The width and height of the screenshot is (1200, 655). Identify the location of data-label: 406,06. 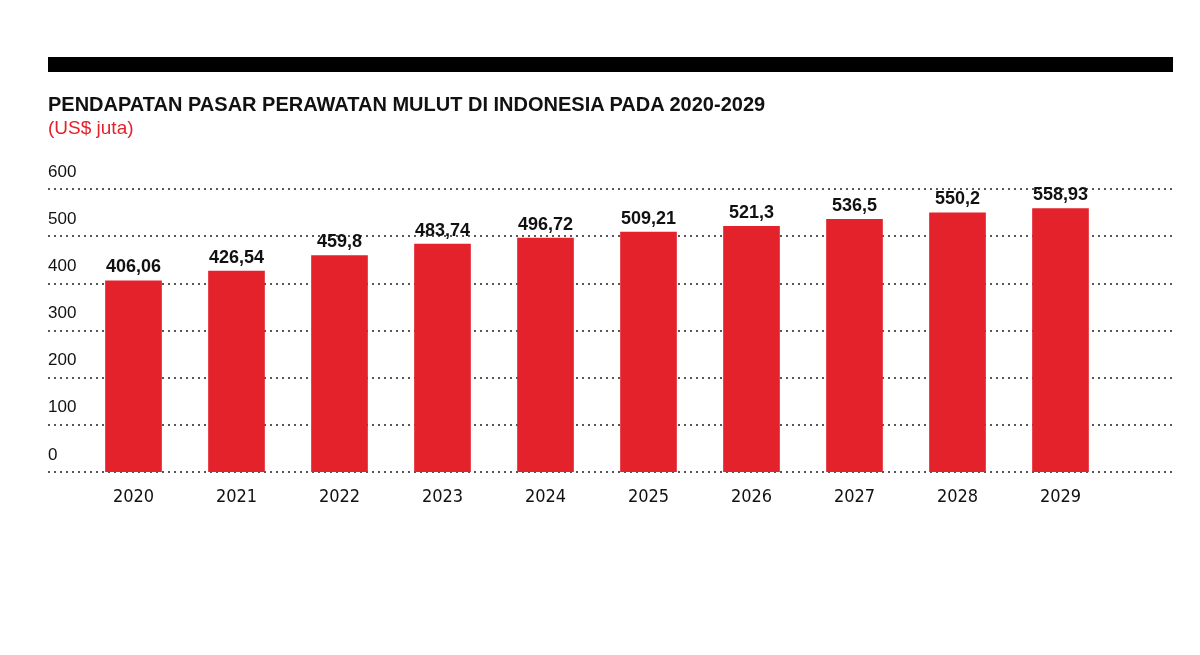
(133, 266).